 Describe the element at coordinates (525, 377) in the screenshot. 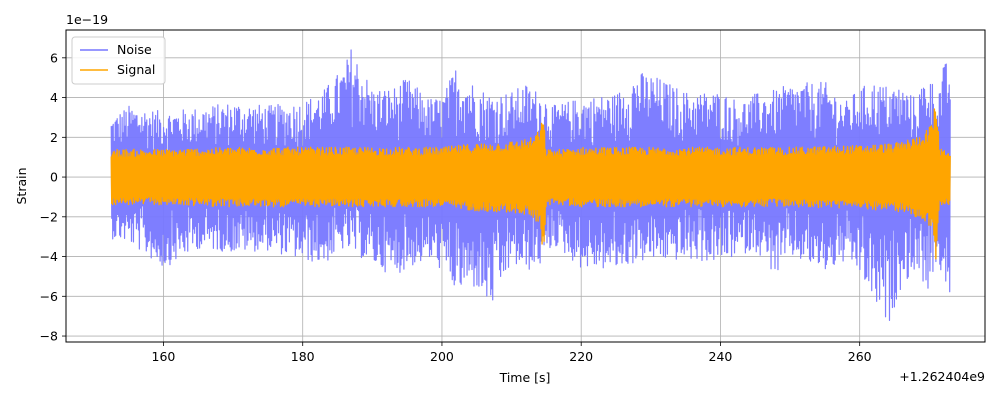

I see `x-axis-label: Time [s]` at that location.